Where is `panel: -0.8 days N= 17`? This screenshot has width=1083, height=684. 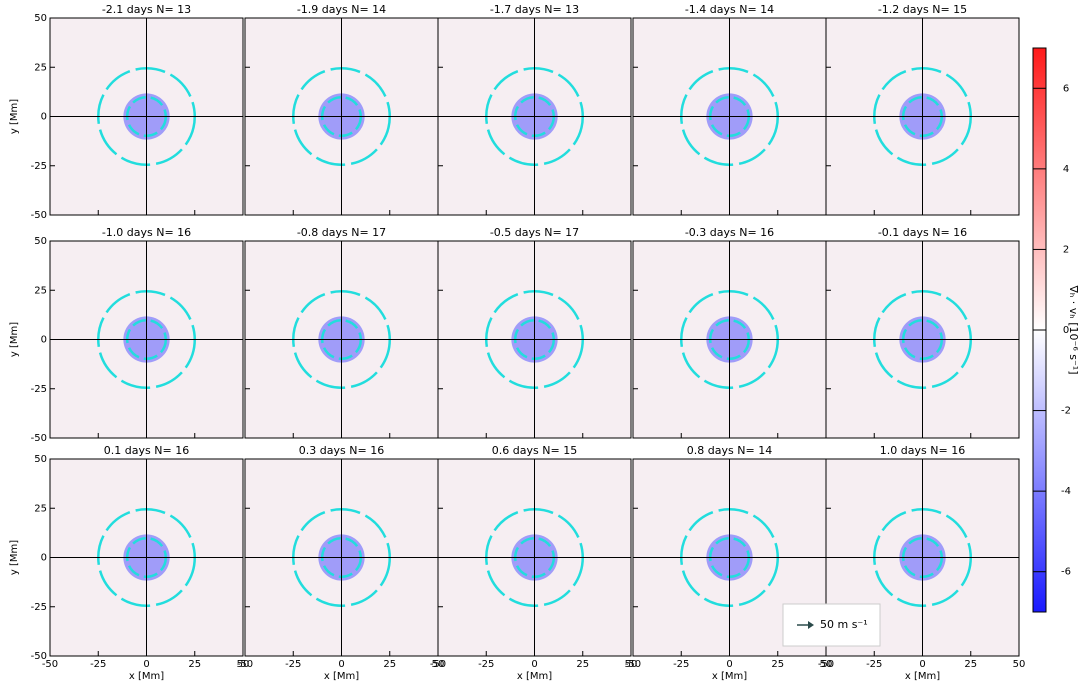
panel: -0.8 days N= 17 is located at coordinates (341, 332).